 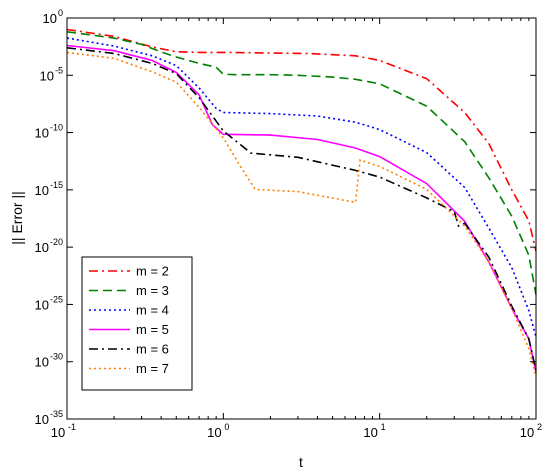 What do you see at coordinates (56, 299) in the screenshot?
I see `y-tick-label-exponent: -25` at bounding box center [56, 299].